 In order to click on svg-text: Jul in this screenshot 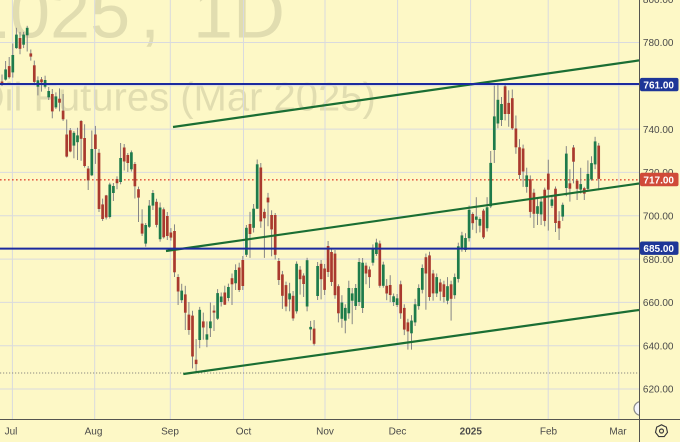, I will do `click(11, 432)`.